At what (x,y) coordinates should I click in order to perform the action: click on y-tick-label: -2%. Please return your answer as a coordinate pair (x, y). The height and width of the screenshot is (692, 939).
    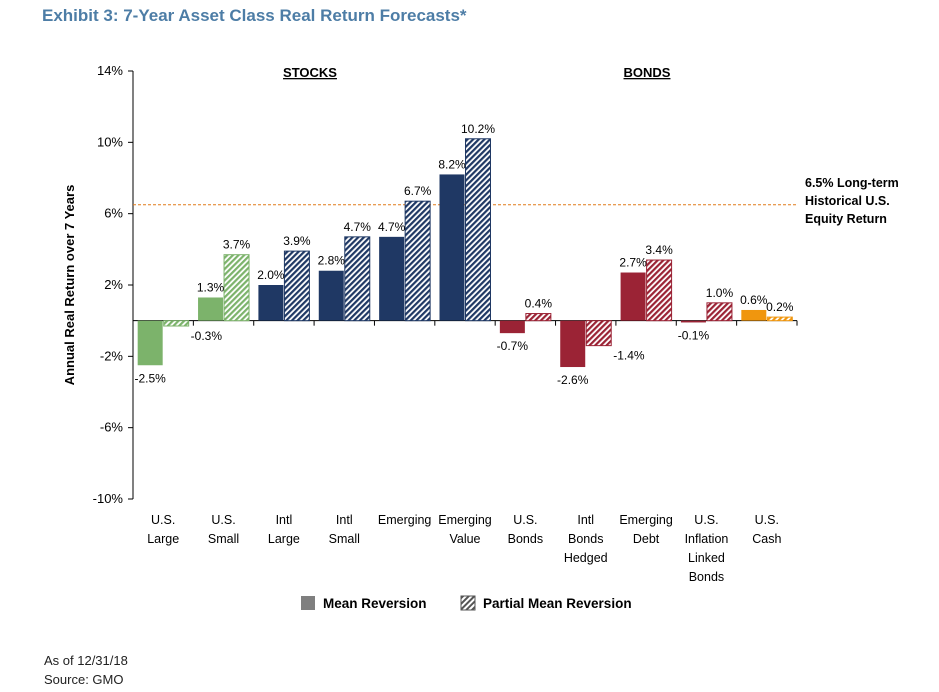
    Looking at the image, I should click on (112, 355).